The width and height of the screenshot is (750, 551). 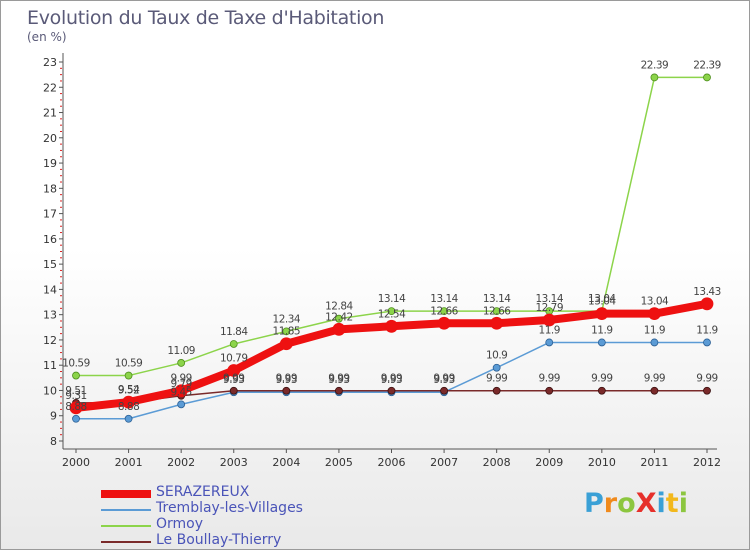 What do you see at coordinates (50, 62) in the screenshot?
I see `y-tick-label: 23` at bounding box center [50, 62].